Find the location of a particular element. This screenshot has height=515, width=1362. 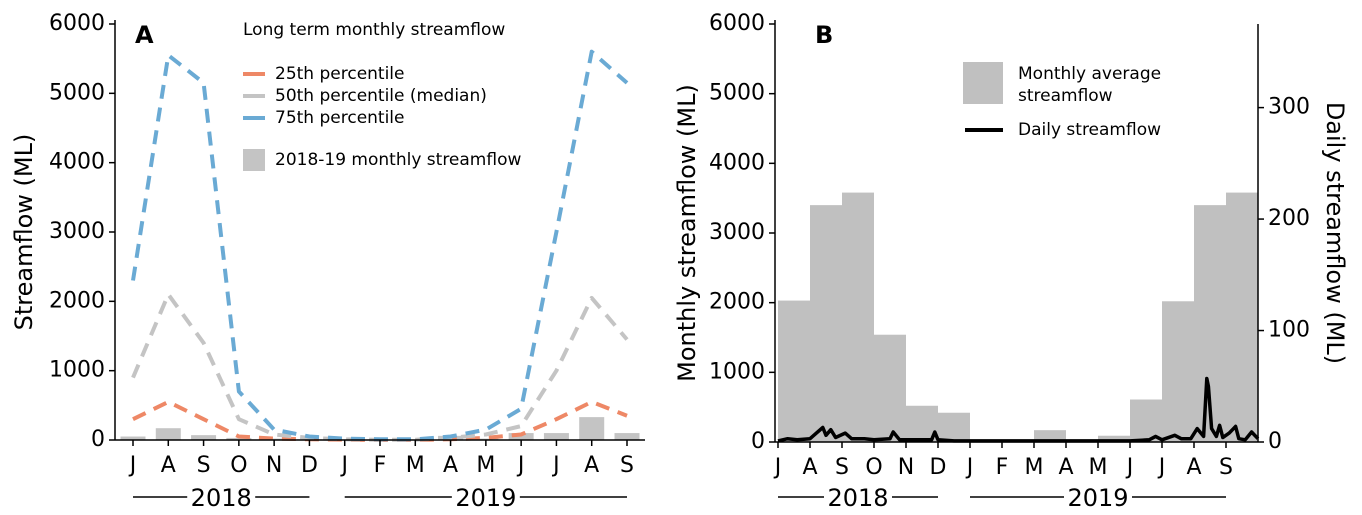

y2-axis-label: Daily streamflow (ML) is located at coordinates (1335, 233).